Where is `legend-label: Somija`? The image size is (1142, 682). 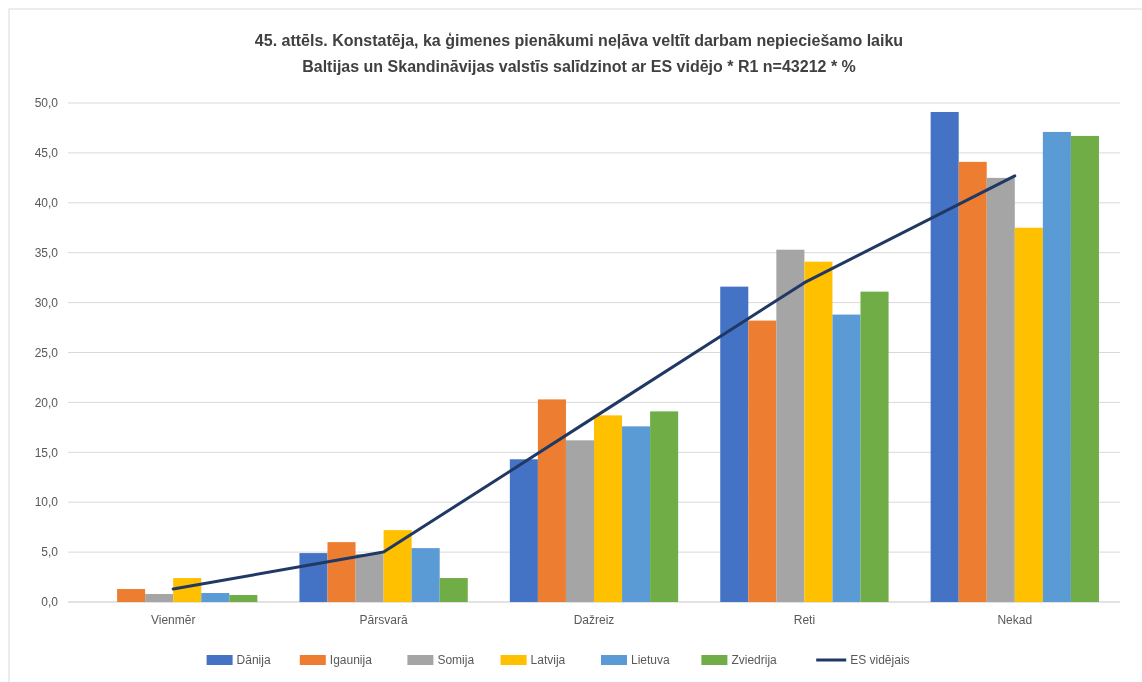
legend-label: Somija is located at coordinates (456, 660).